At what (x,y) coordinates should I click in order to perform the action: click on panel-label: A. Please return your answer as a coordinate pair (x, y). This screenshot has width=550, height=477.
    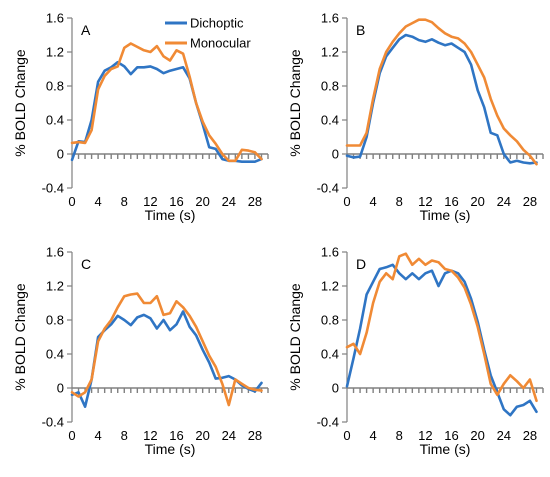
    Looking at the image, I should click on (86, 30).